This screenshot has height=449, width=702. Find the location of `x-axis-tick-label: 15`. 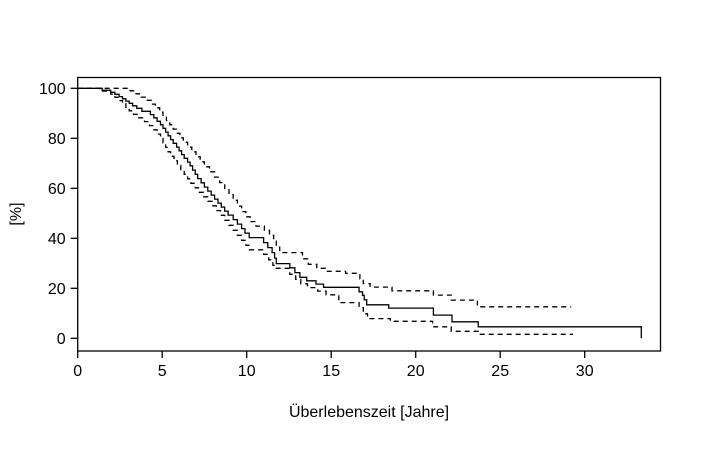

x-axis-tick-label: 15 is located at coordinates (331, 371).